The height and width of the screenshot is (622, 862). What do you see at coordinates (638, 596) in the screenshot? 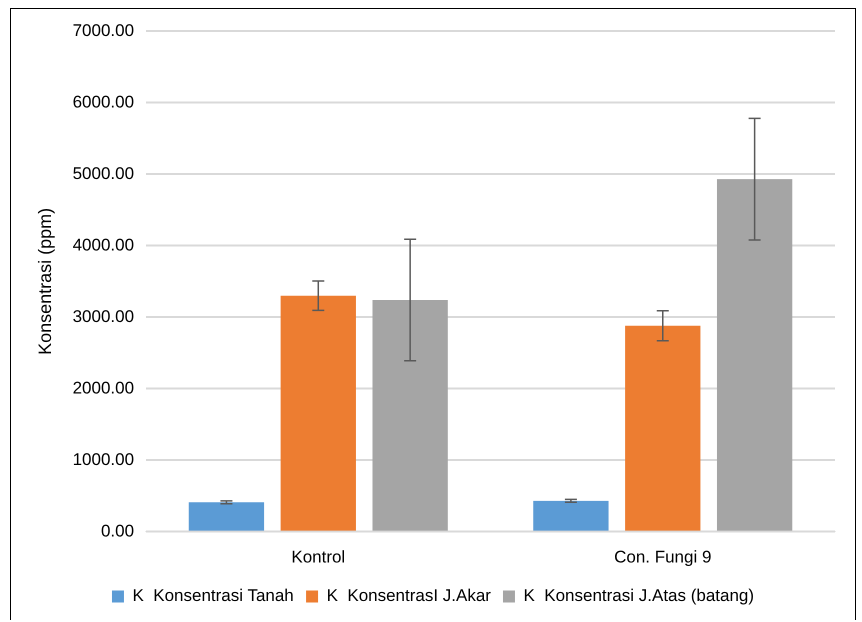
I see `legend-label: K Konsentrasi J.Atas (batang)` at bounding box center [638, 596].